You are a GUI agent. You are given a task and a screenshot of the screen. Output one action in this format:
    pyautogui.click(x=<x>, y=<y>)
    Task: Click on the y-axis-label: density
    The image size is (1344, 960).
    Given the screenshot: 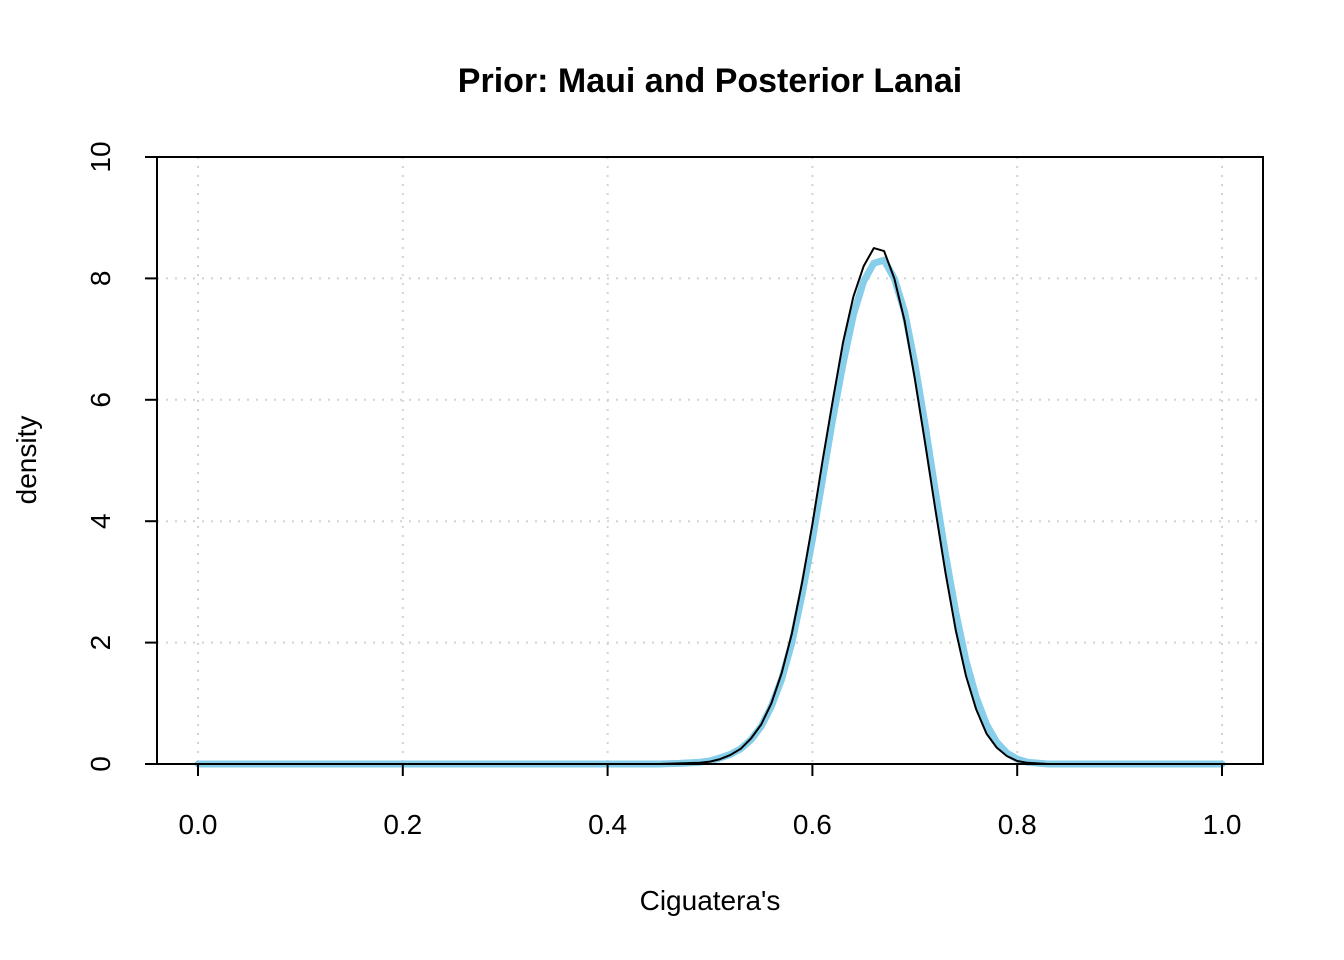 What is the action you would take?
    pyautogui.click(x=26, y=460)
    